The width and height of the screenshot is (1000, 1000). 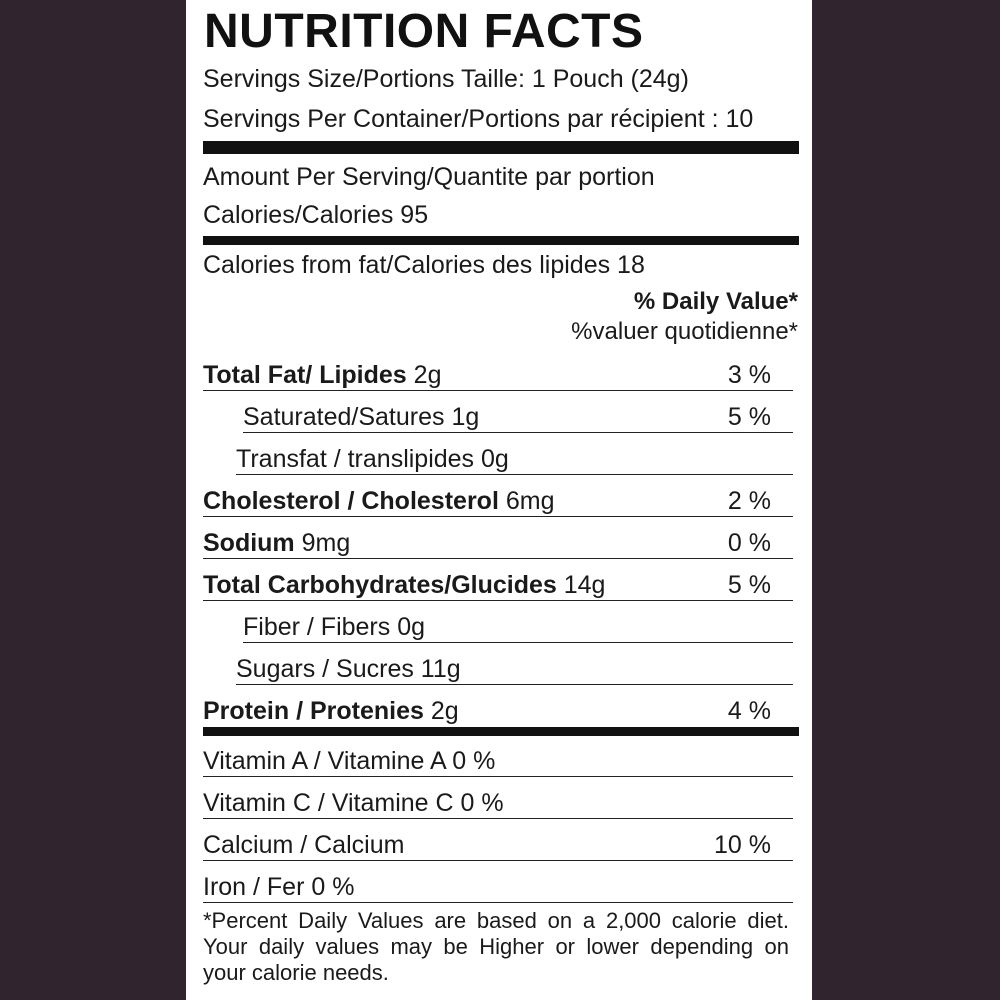 What do you see at coordinates (498, 883) in the screenshot?
I see `vitamin-row: Iron / Fer 0 %` at bounding box center [498, 883].